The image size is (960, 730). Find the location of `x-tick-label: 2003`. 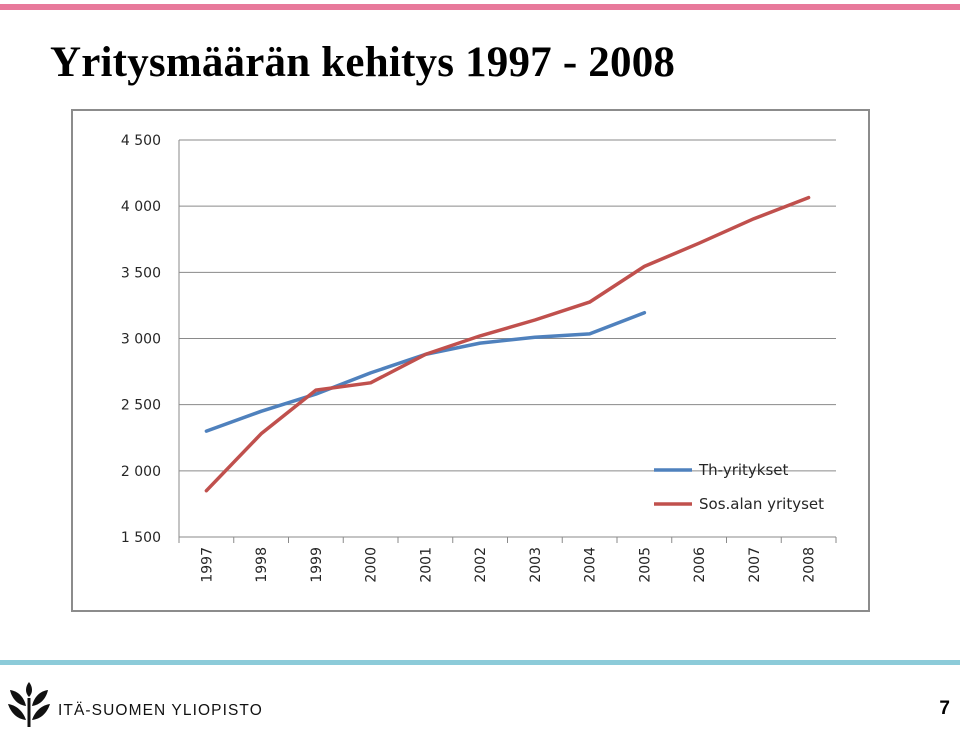

x-tick-label: 2003 is located at coordinates (536, 565).